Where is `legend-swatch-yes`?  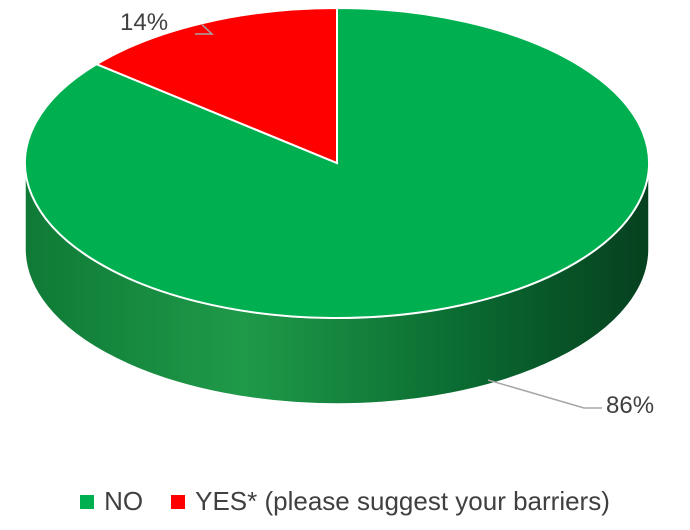 legend-swatch-yes is located at coordinates (178, 501).